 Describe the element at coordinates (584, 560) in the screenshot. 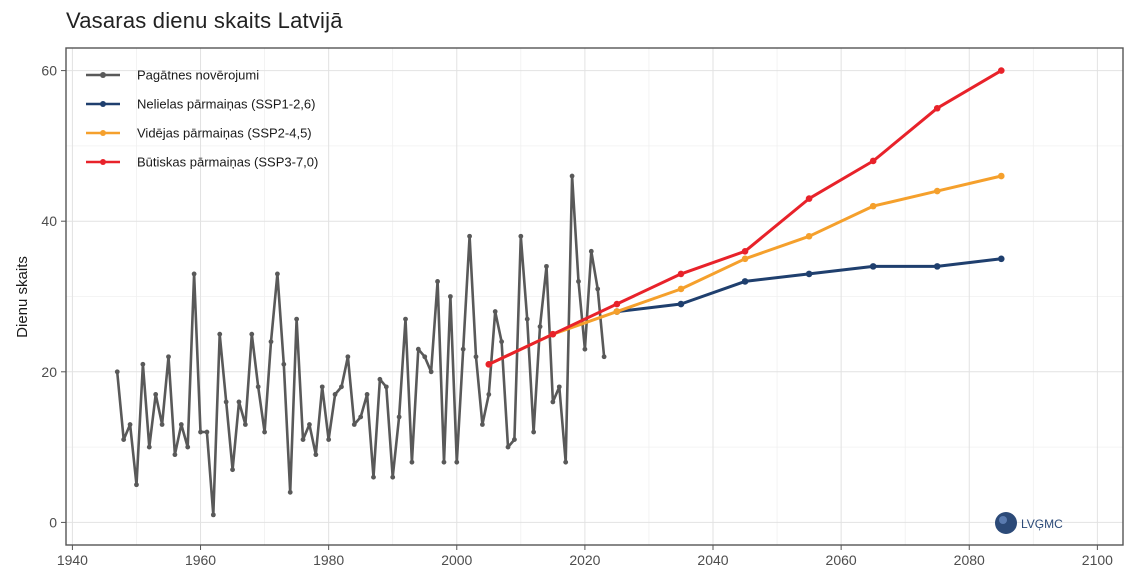

I see `x-tick-label: 2020` at that location.